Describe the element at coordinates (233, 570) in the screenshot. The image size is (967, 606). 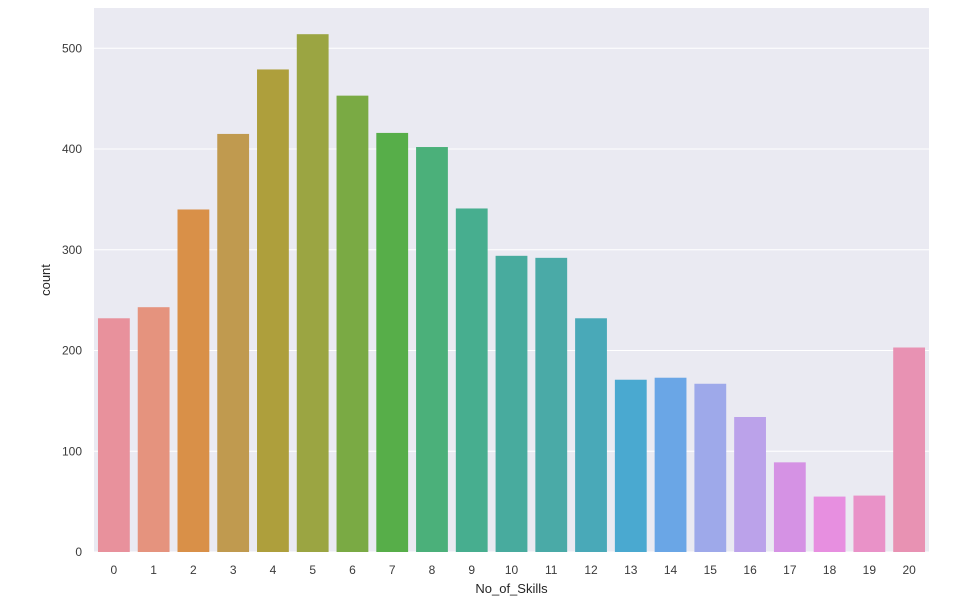
I see `x-tick-label: 3` at that location.